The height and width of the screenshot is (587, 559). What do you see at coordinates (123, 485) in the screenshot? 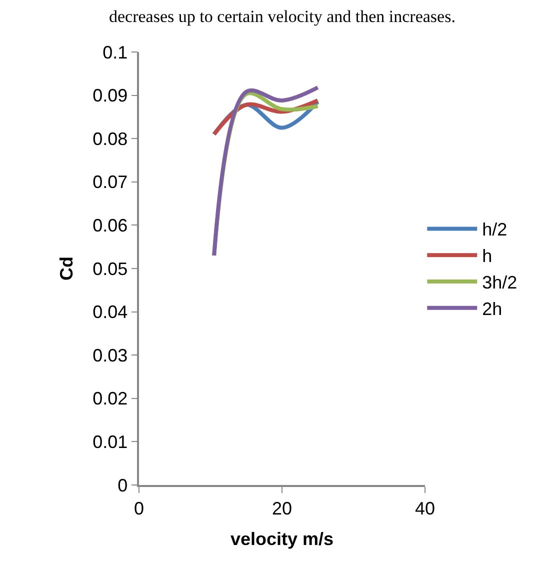
I see `y-tick-label: 0` at bounding box center [123, 485].